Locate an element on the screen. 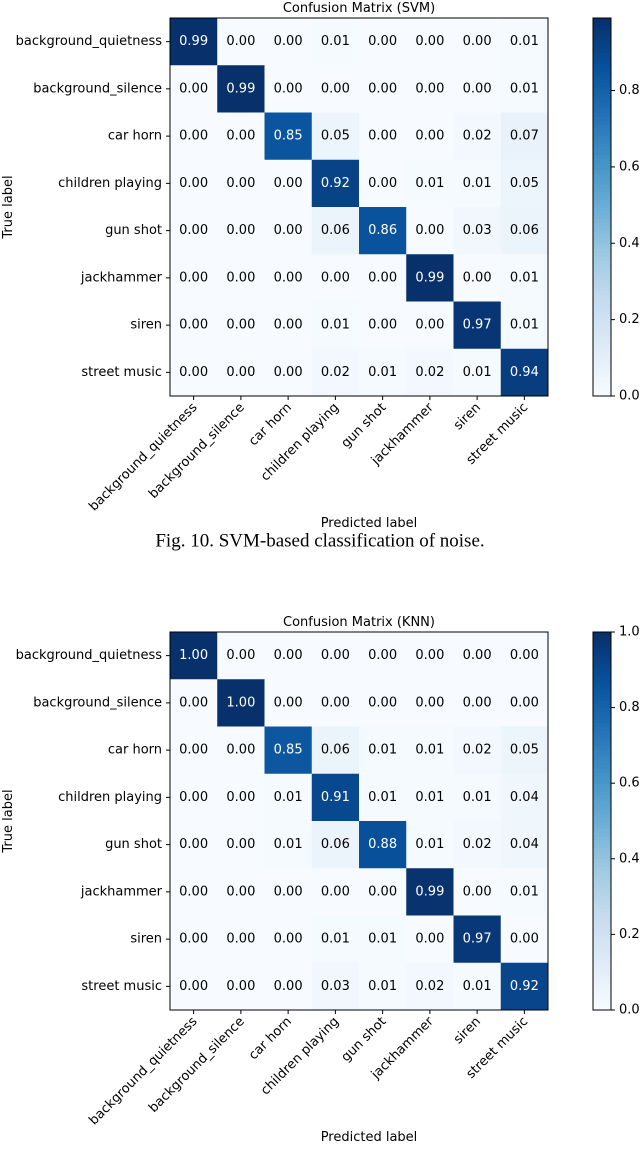  y-tick-label: background_quietness is located at coordinates (89, 655).